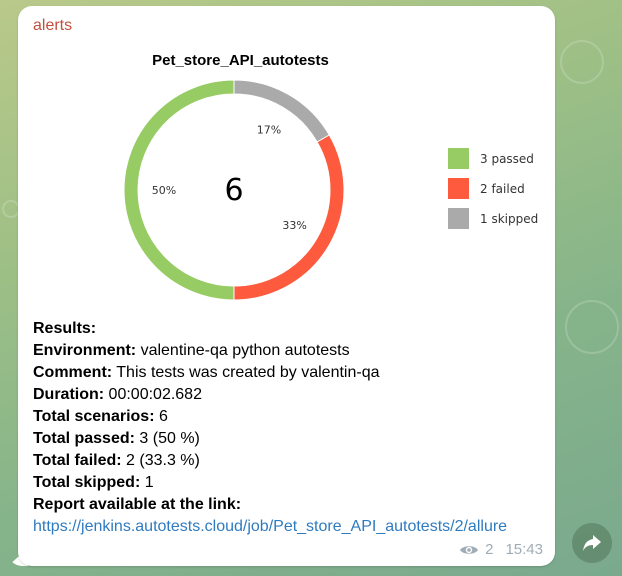 The height and width of the screenshot is (576, 622). What do you see at coordinates (294, 225) in the screenshot?
I see `percent-label-failed: 33%` at bounding box center [294, 225].